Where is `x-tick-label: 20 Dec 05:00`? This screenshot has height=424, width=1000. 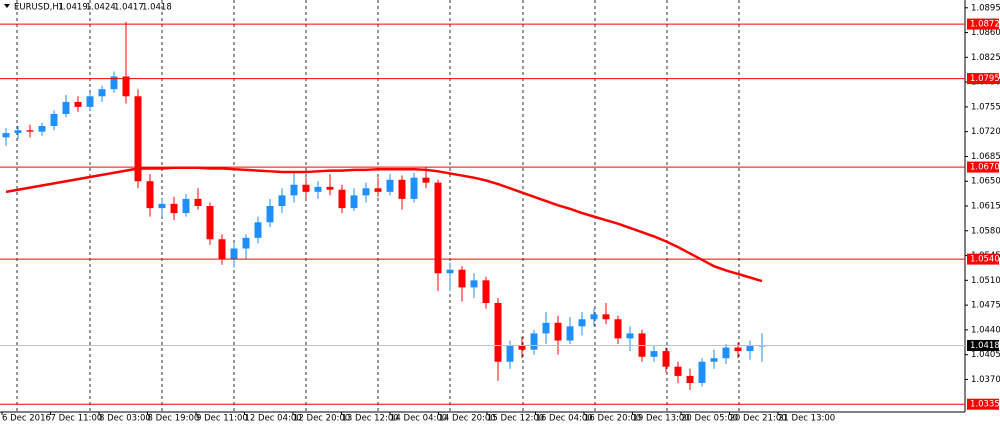
x-tick-label: 20 Dec 05:00 is located at coordinates (709, 419).